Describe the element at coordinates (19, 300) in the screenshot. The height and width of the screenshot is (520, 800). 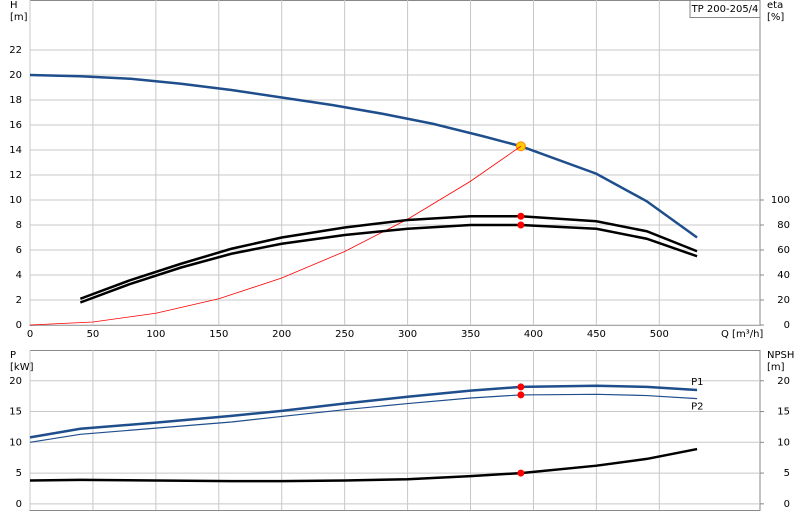
I see `y-tick-label: 2` at that location.